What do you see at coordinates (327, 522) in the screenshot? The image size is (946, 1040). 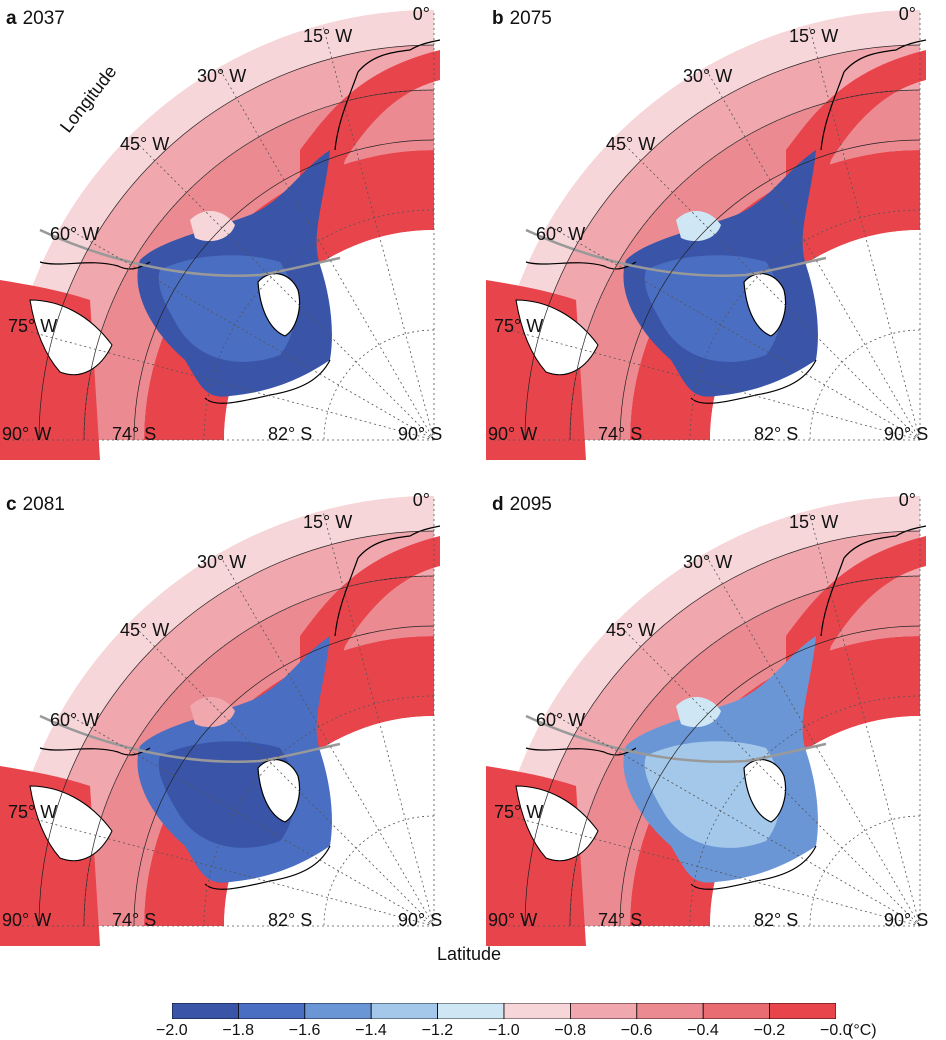 I see `longitude-label: 15° W` at bounding box center [327, 522].